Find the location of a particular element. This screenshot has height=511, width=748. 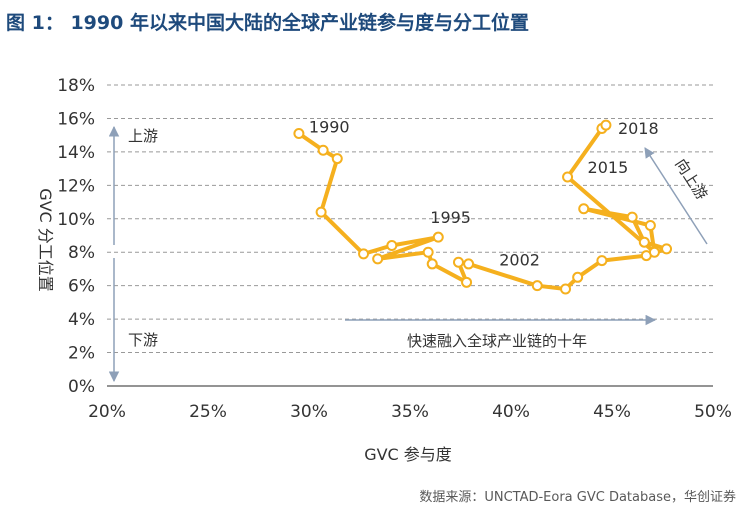

year-label: 1990 is located at coordinates (329, 126).